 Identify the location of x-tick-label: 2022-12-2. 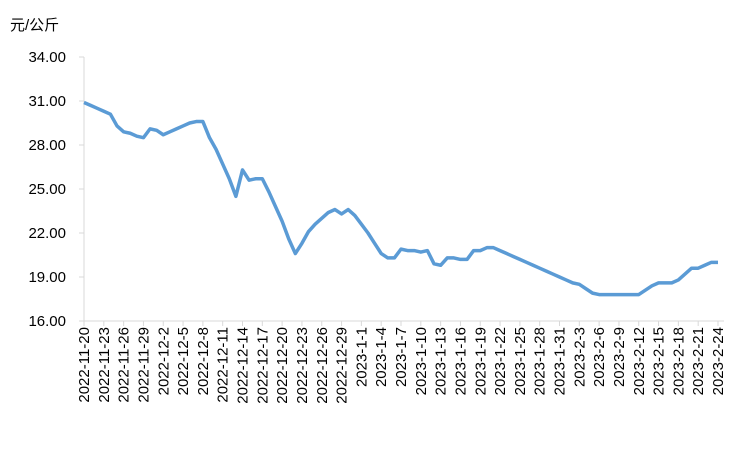
(163, 361).